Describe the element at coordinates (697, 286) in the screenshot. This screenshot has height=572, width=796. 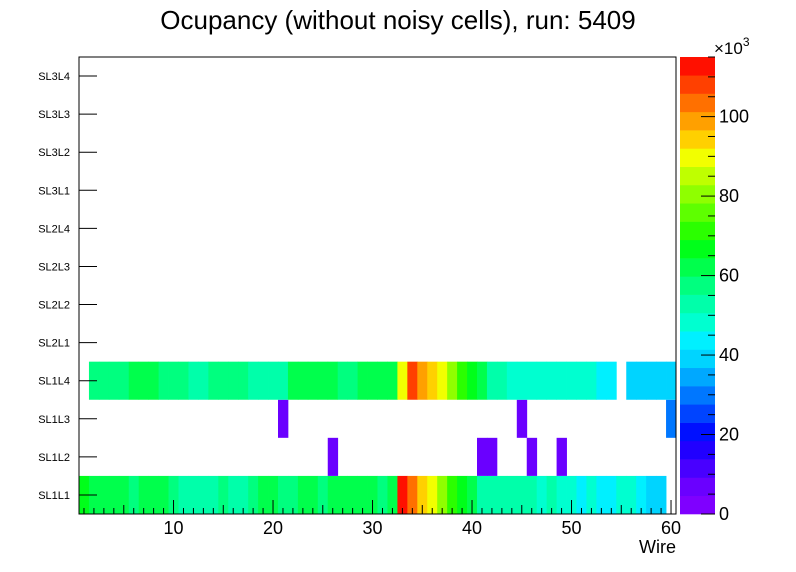
I see `color-scale-bar` at that location.